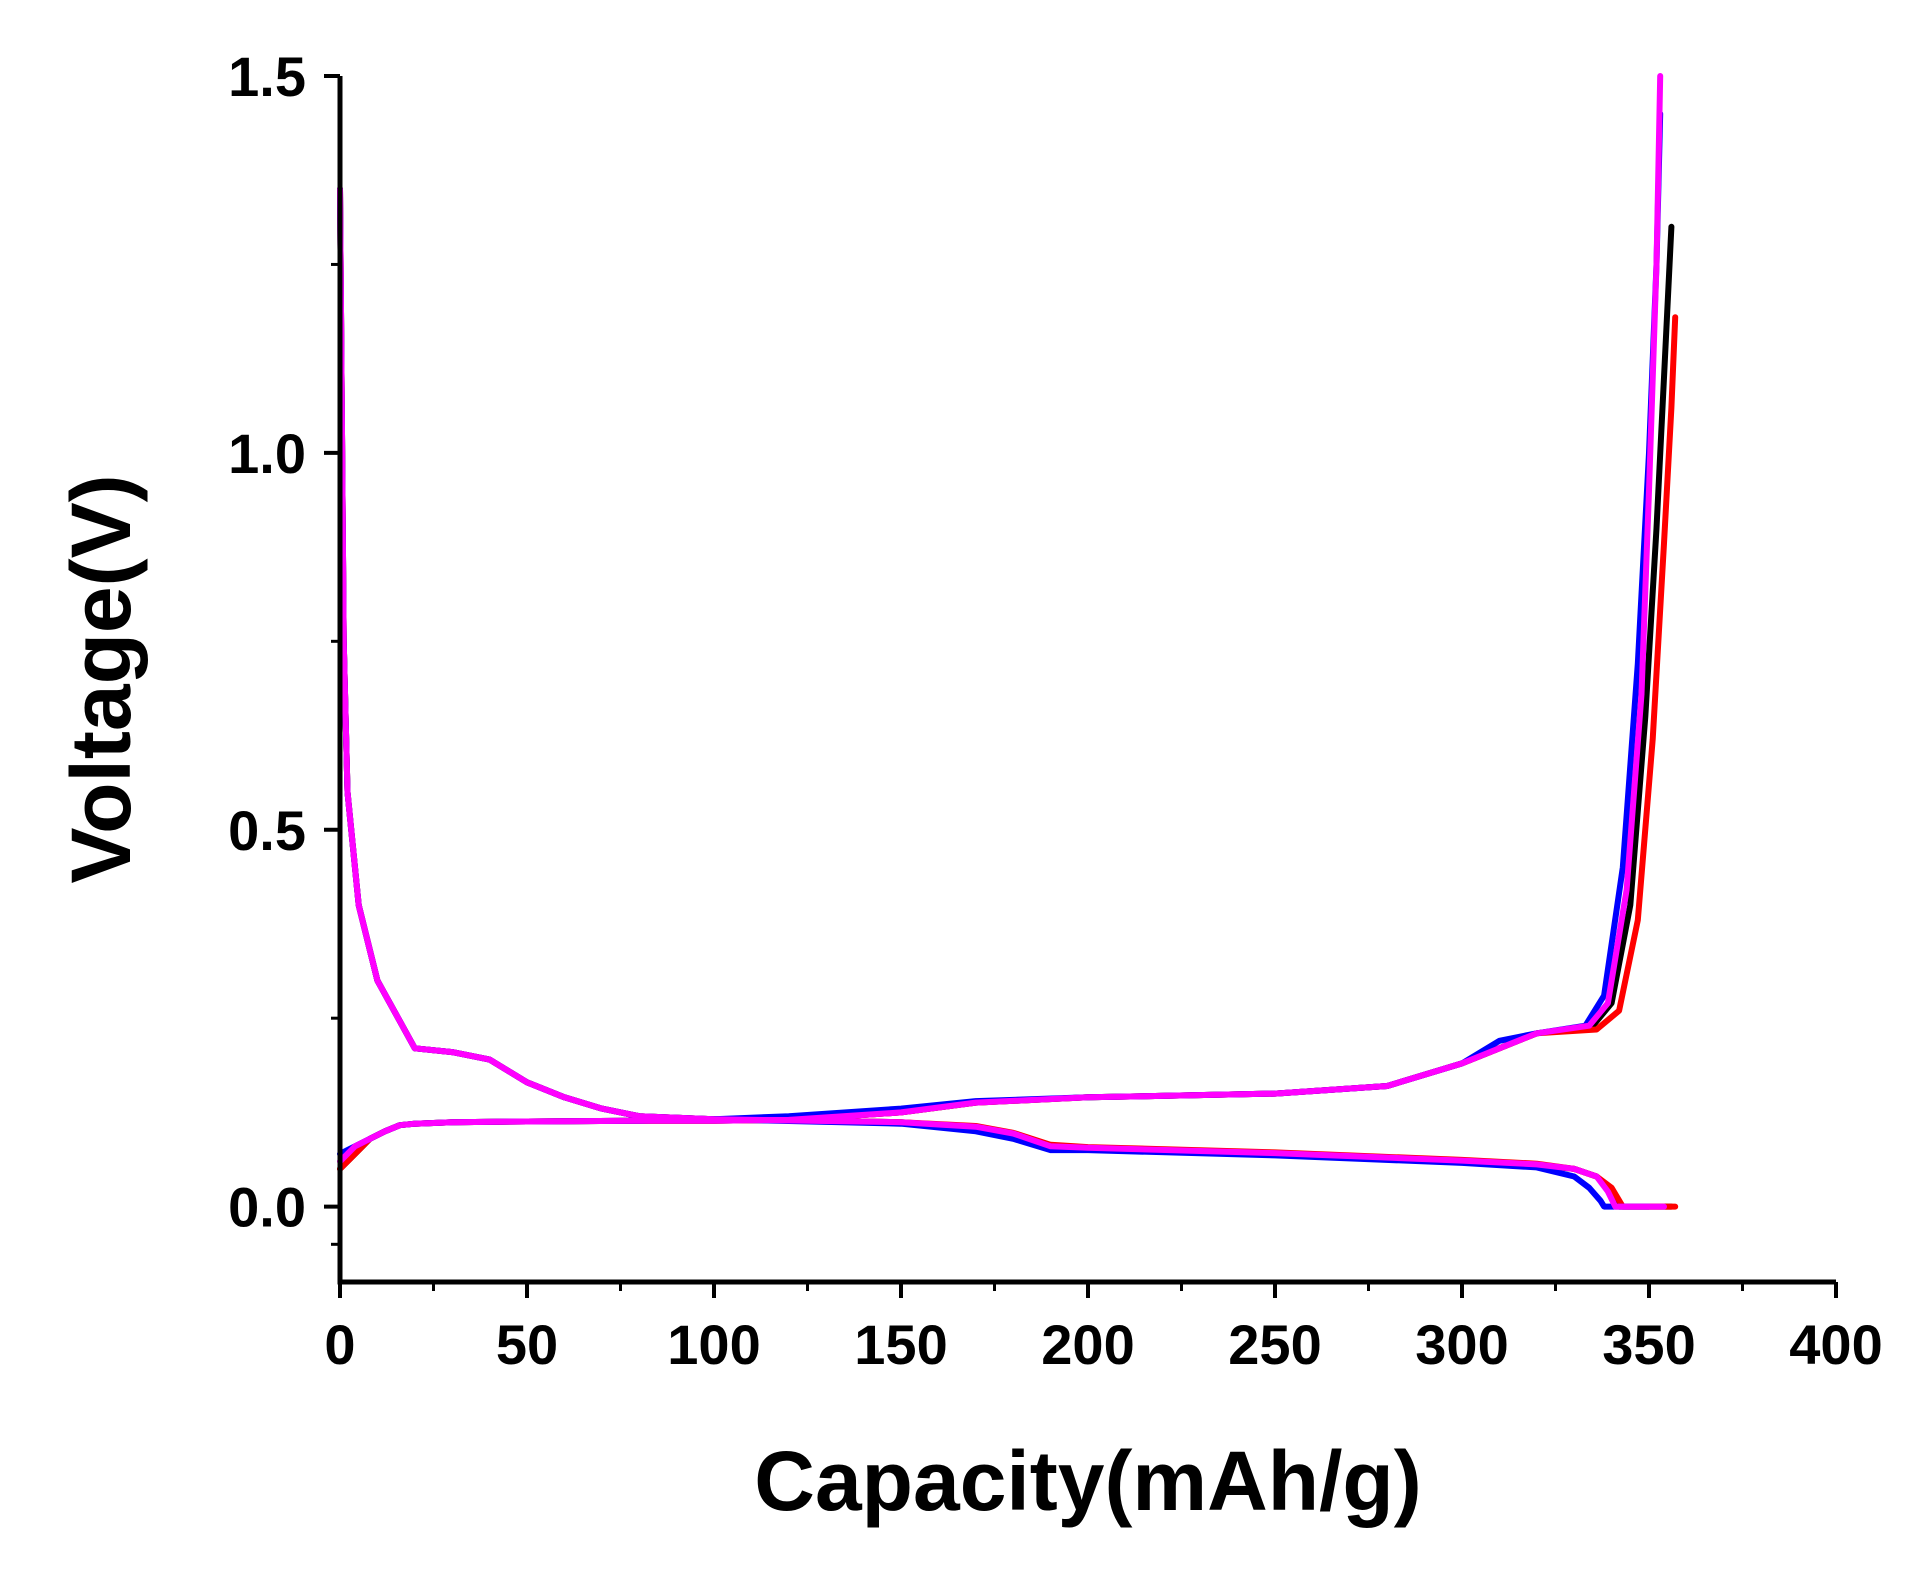 The height and width of the screenshot is (1574, 1912). I want to click on y-axis-ticks: 0.0 0.5 1.0 1.5, so click(284, 645).